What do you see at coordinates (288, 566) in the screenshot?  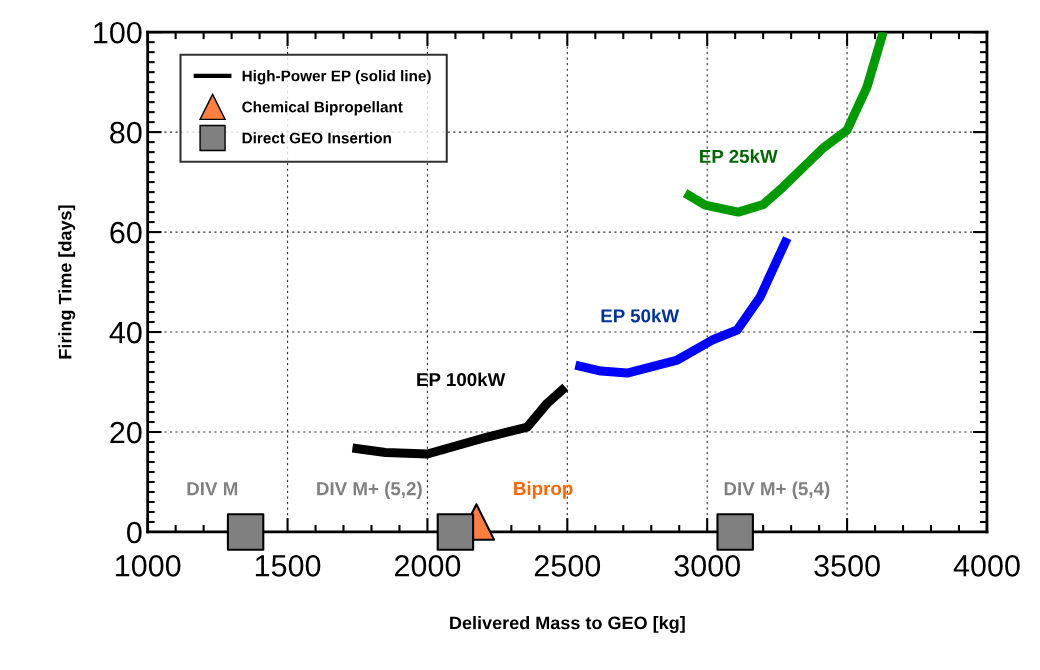 I see `x-tick-label: 1500` at bounding box center [288, 566].